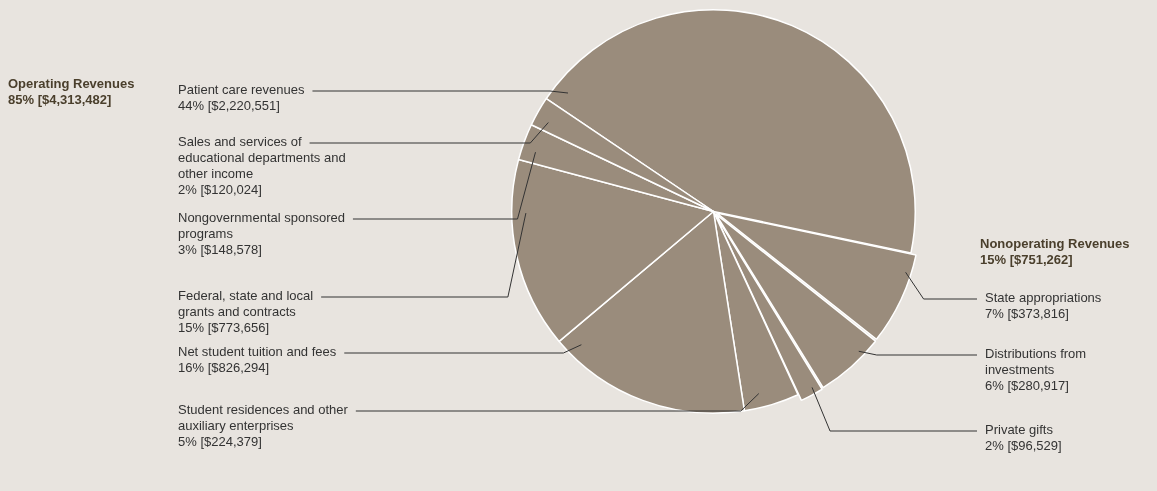  Describe the element at coordinates (1055, 252) in the screenshot. I see `text: Nonoperating Revenues 15% [$751,262]` at that location.